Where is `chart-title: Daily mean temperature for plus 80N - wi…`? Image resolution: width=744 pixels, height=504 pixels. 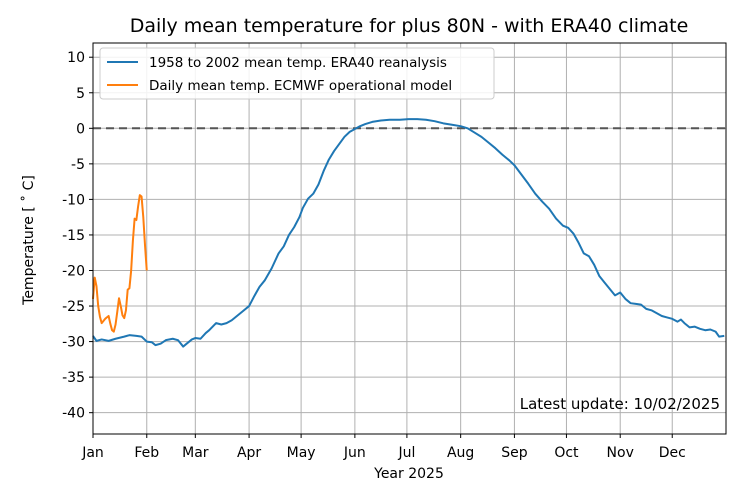 chart-title: Daily mean temperature for plus 80N - wi… is located at coordinates (409, 26).